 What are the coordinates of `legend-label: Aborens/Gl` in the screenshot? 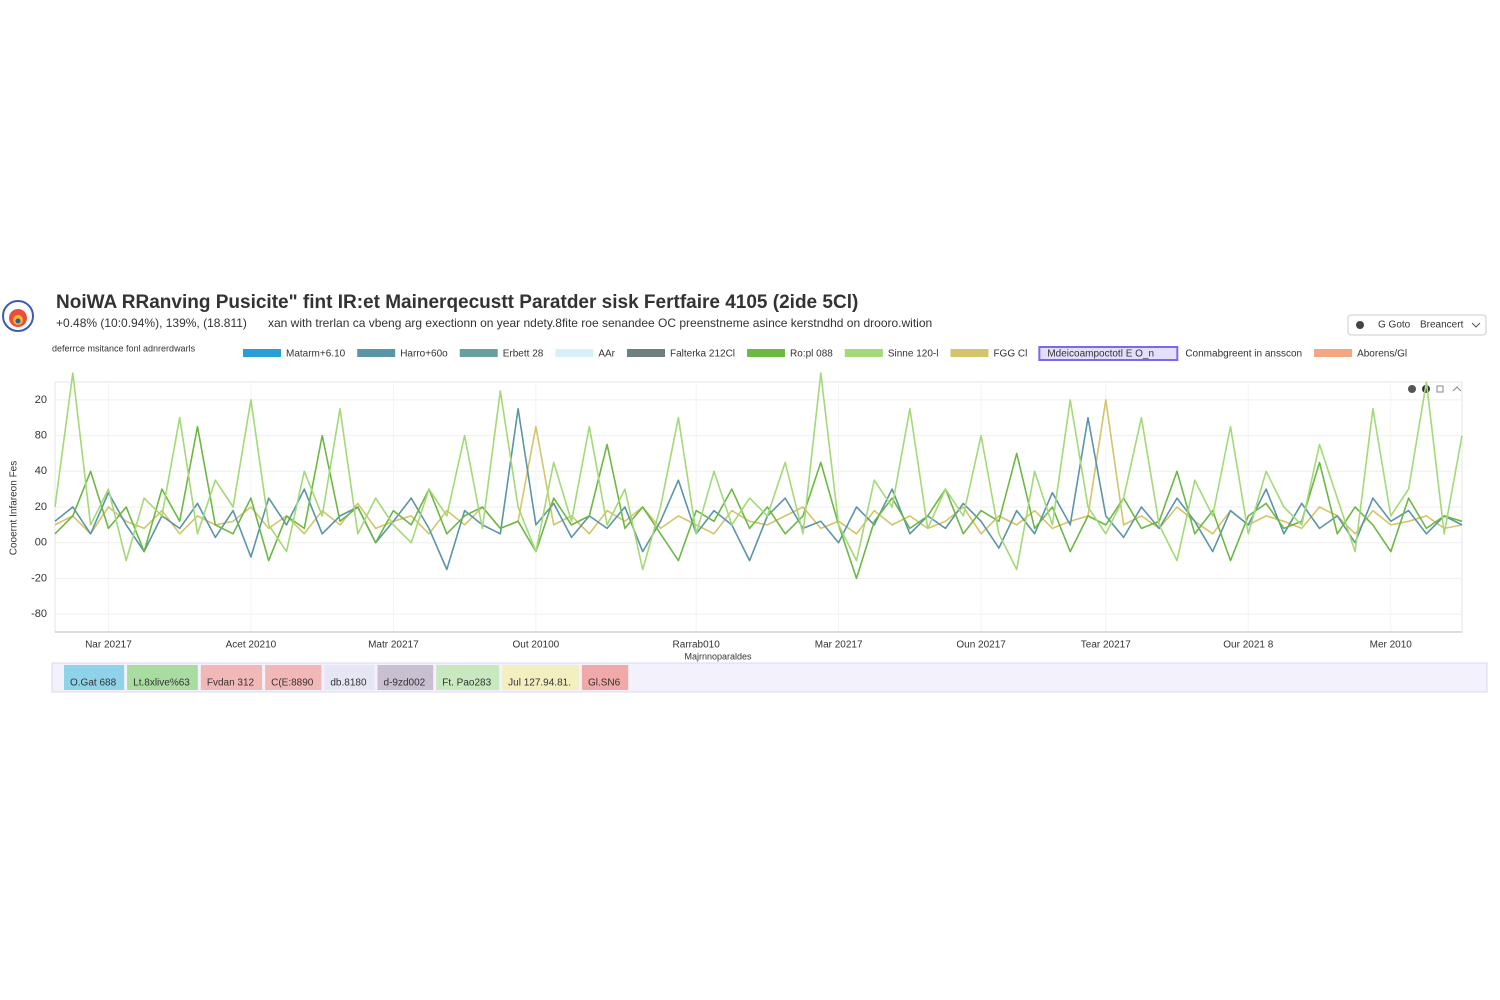 It's located at (1382, 354).